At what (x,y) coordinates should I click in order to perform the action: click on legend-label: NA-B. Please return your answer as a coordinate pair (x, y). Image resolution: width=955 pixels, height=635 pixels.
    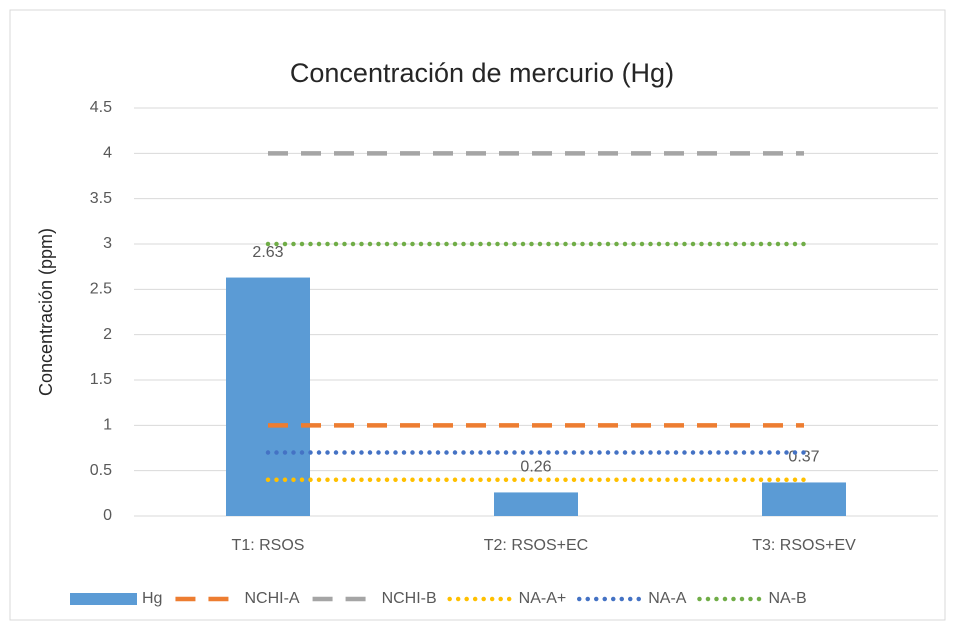
    Looking at the image, I should click on (787, 598).